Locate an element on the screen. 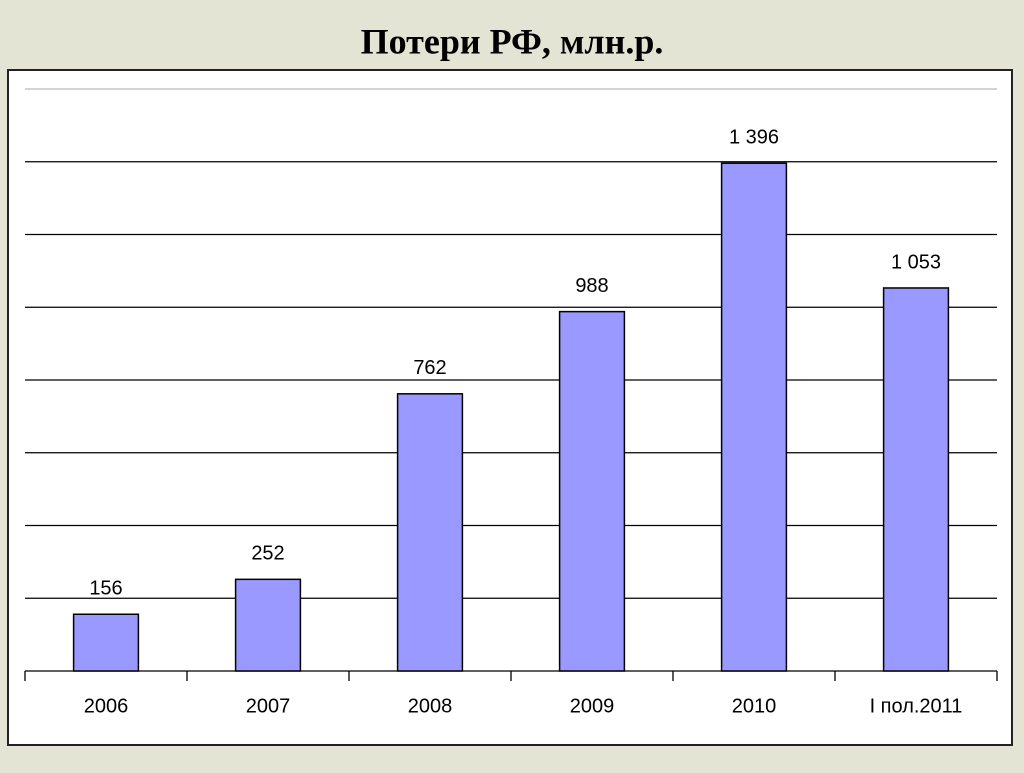 The image size is (1024, 773). value-label: 1 053 is located at coordinates (916, 262).